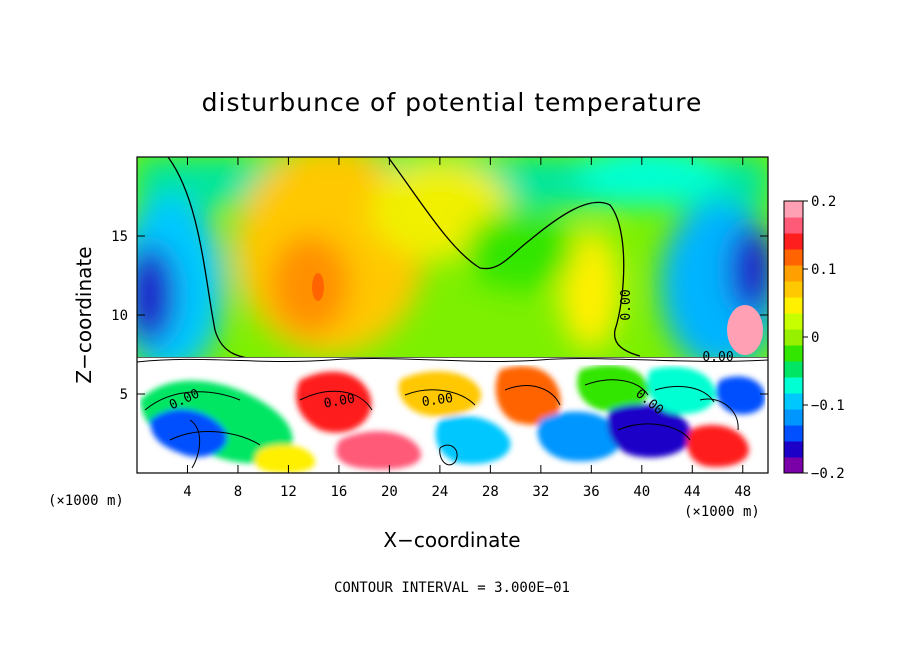  Describe the element at coordinates (84, 314) in the screenshot. I see `y-axis-label: Z−coordinate` at that location.